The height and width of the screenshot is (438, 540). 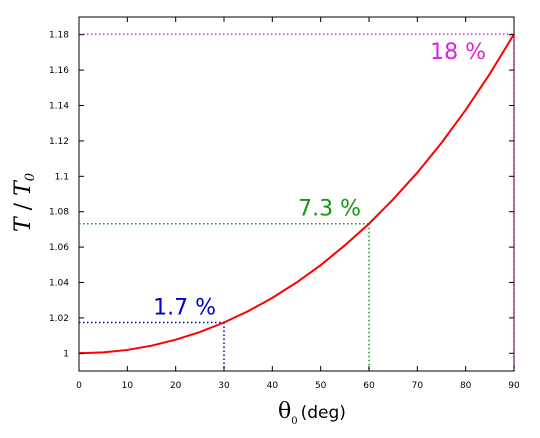 I want to click on x-tick-label: 60, so click(x=369, y=386).